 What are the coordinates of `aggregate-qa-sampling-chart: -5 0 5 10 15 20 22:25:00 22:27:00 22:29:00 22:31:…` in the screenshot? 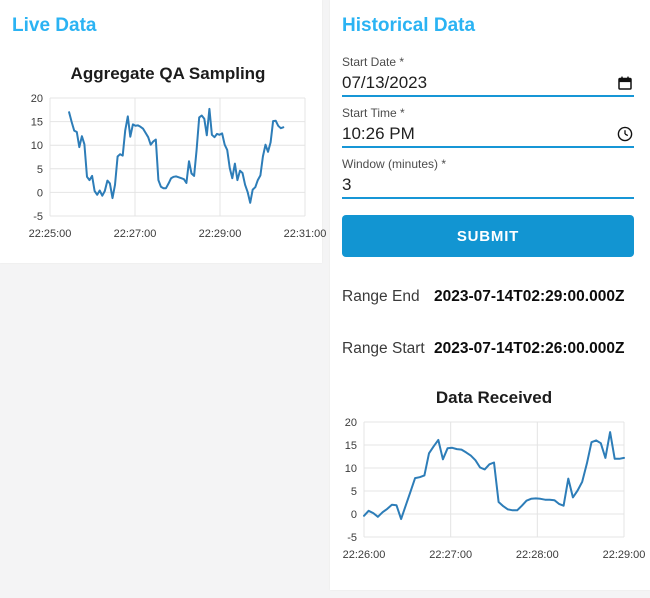 It's located at (178, 166).